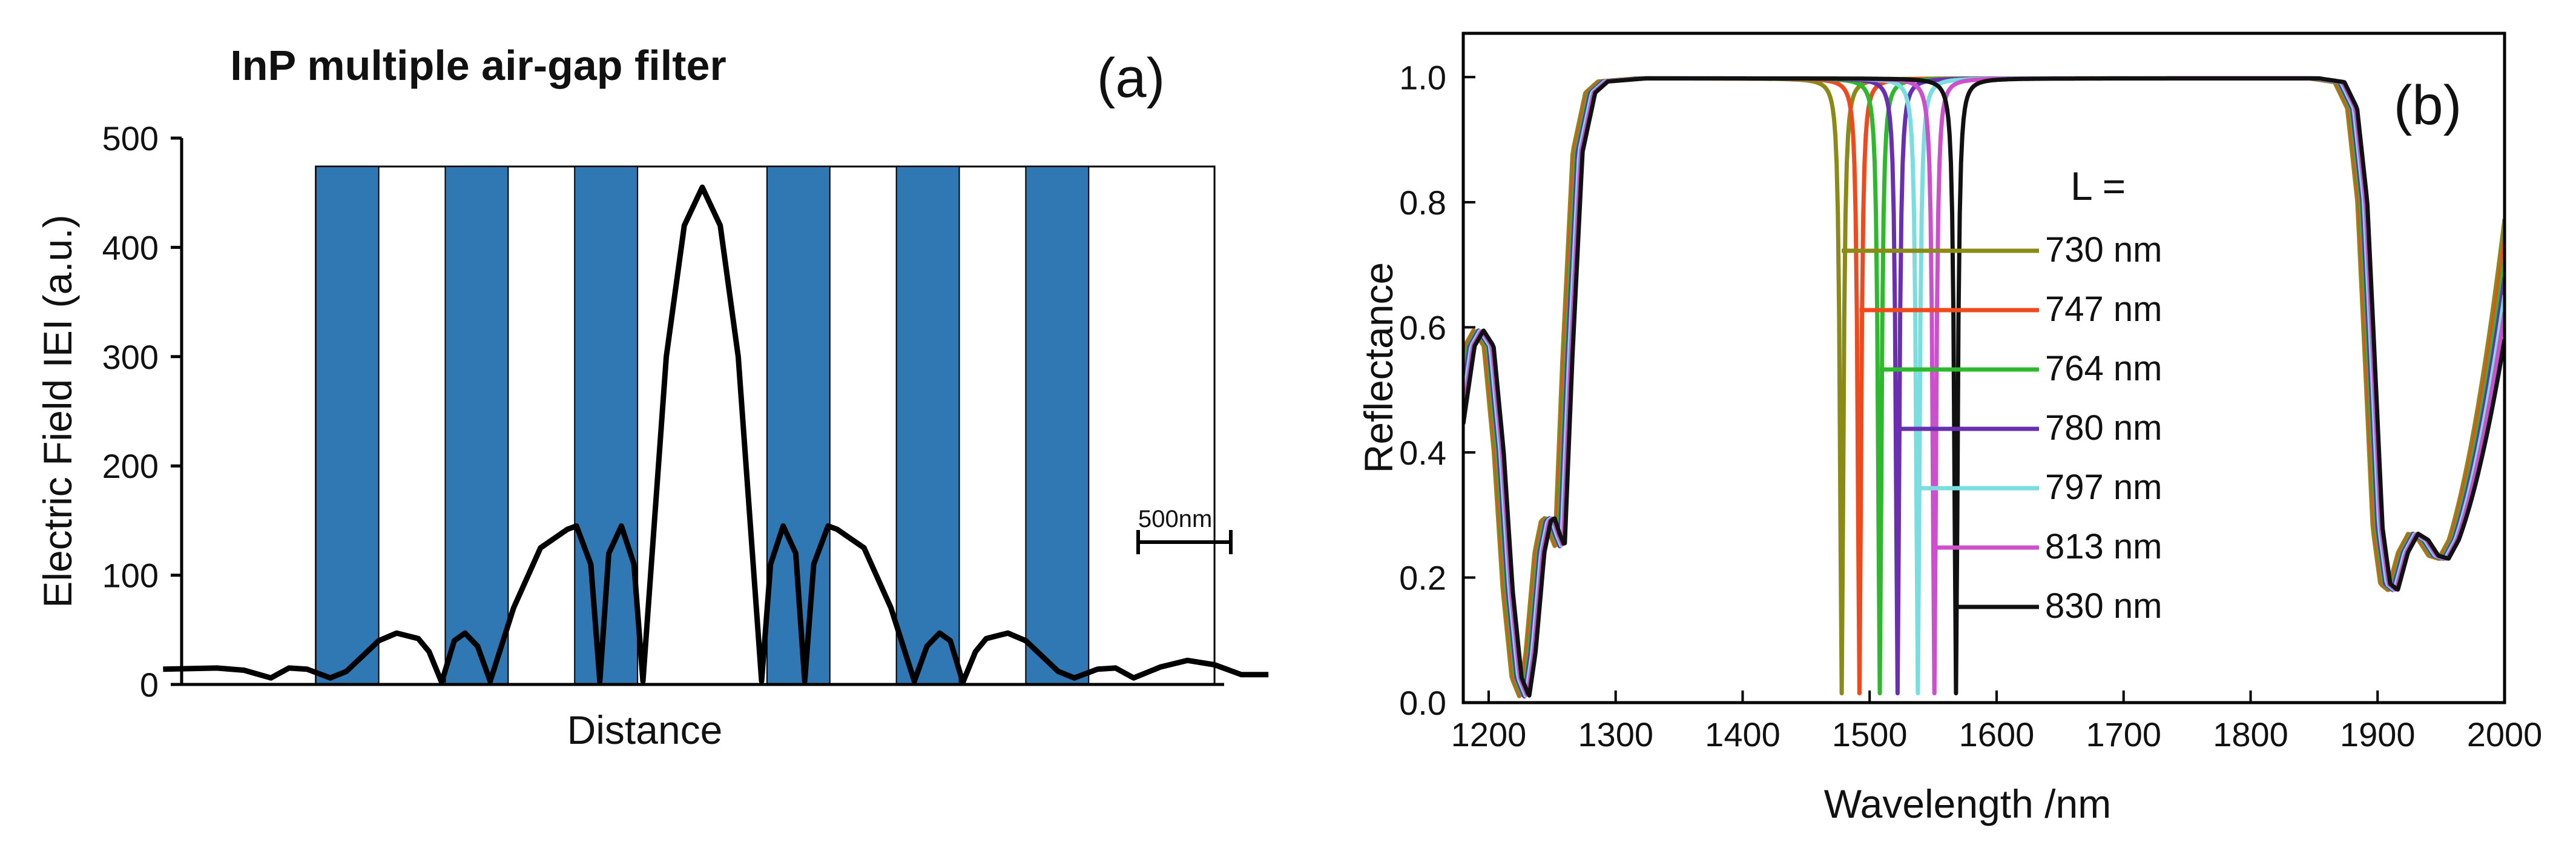  What do you see at coordinates (1422, 77) in the screenshot?
I see `b-y-tick-label-1.0: 1.0` at bounding box center [1422, 77].